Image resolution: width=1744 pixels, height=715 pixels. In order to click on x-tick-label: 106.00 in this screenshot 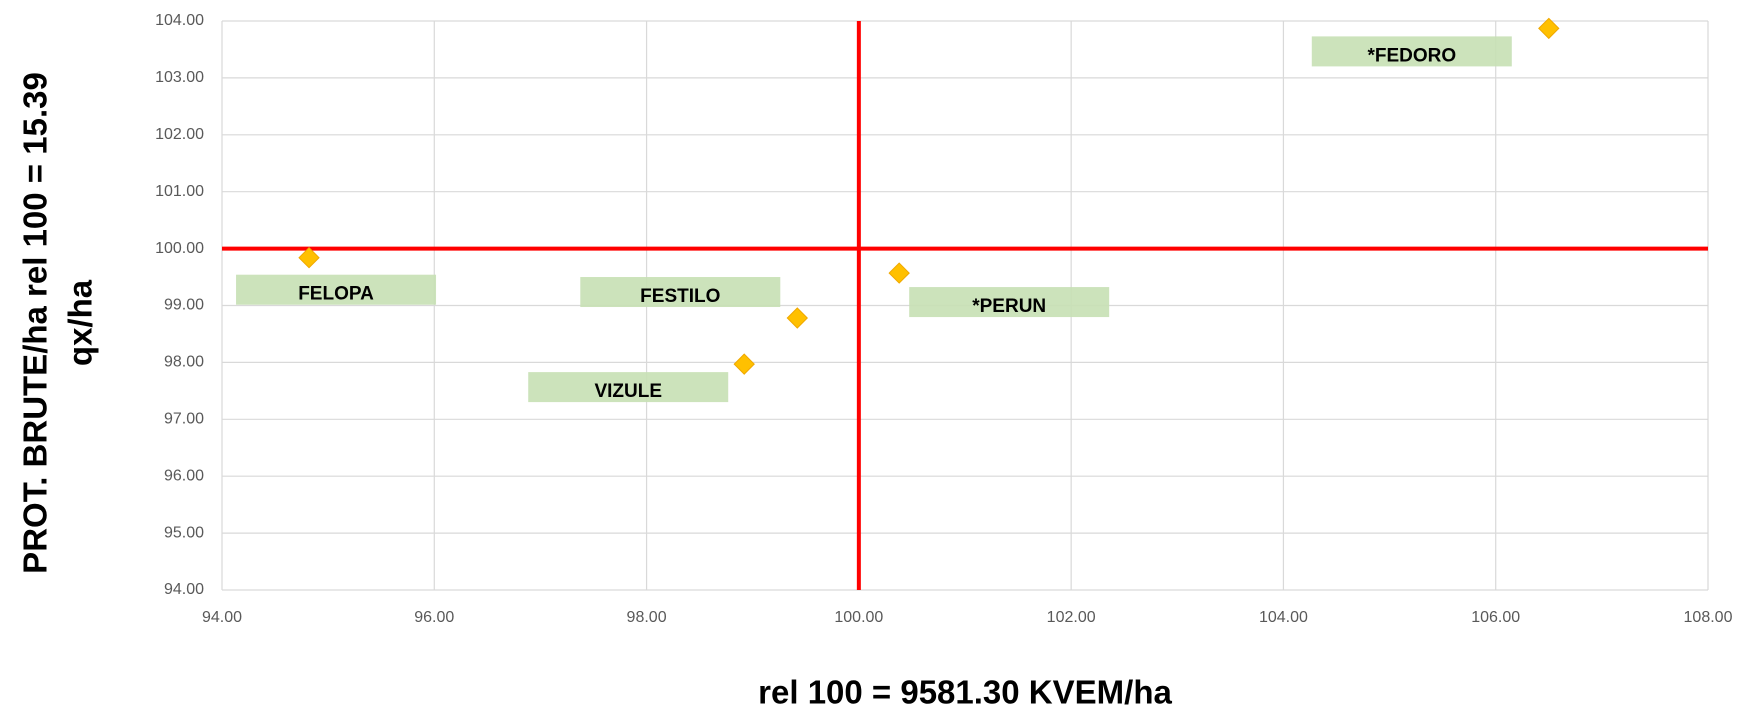, I will do `click(1495, 617)`.